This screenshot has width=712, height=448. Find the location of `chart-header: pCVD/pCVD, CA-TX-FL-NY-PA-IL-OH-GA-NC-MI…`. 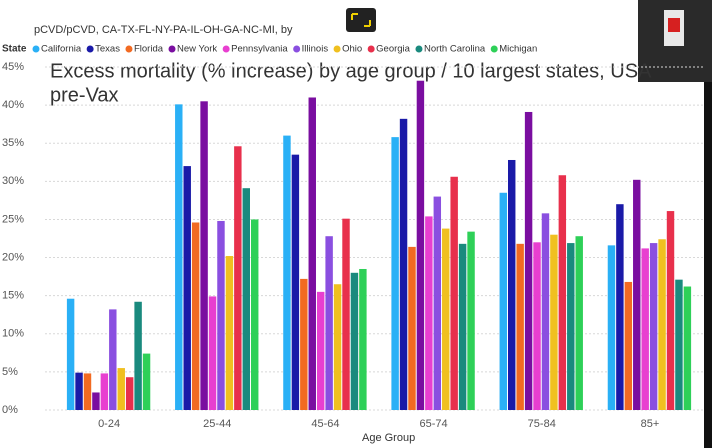

chart-header: pCVD/pCVD, CA-TX-FL-NY-PA-IL-OH-GA-NC-MI… is located at coordinates (163, 30).